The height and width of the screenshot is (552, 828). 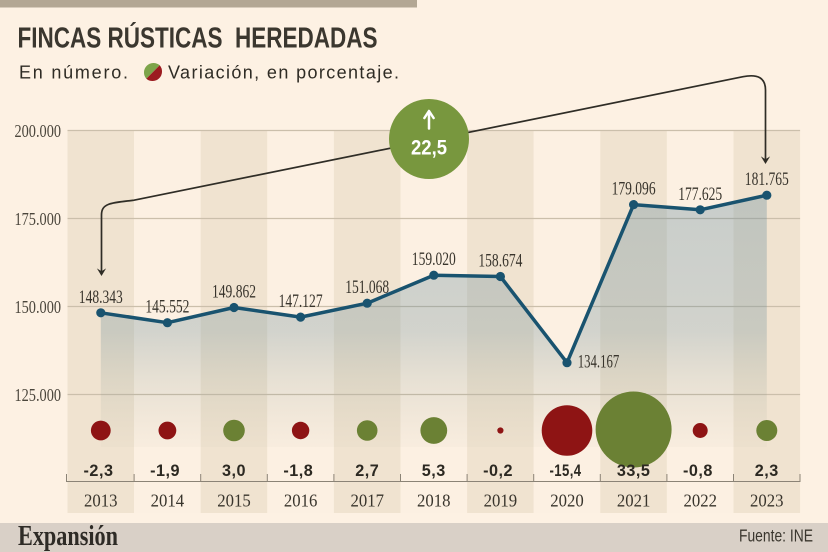 What do you see at coordinates (234, 293) in the screenshot?
I see `svg-text: 149.862` at bounding box center [234, 293].